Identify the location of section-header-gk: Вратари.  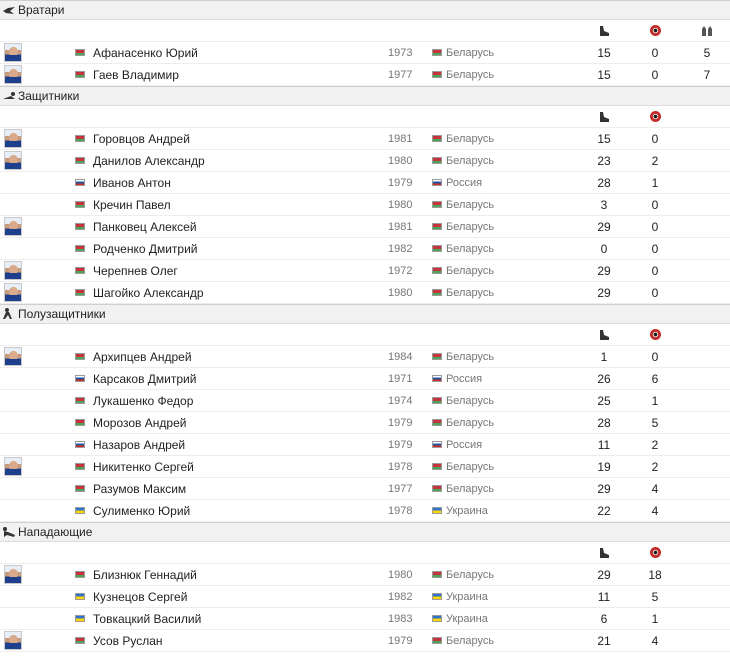
(365, 10).